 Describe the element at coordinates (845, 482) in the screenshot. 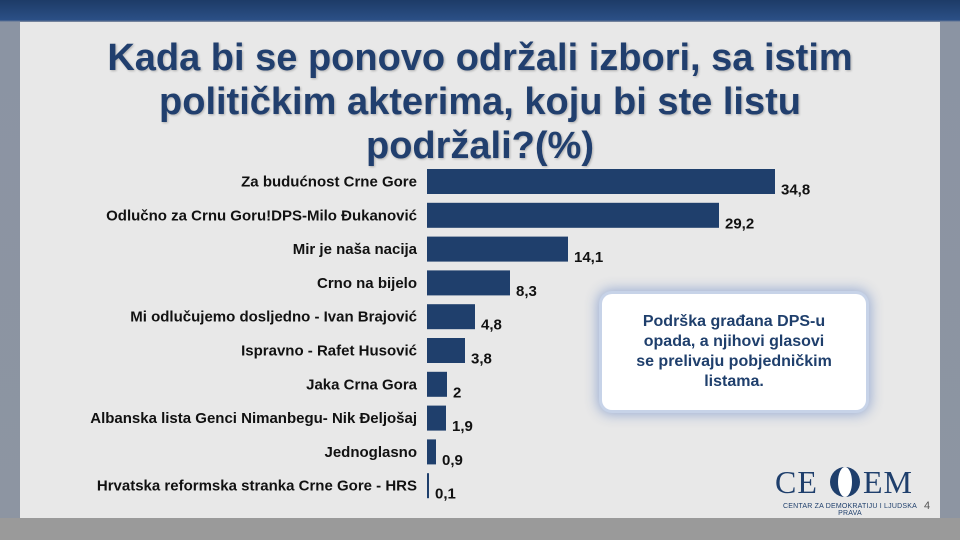

I see `logo-circle-icon` at that location.